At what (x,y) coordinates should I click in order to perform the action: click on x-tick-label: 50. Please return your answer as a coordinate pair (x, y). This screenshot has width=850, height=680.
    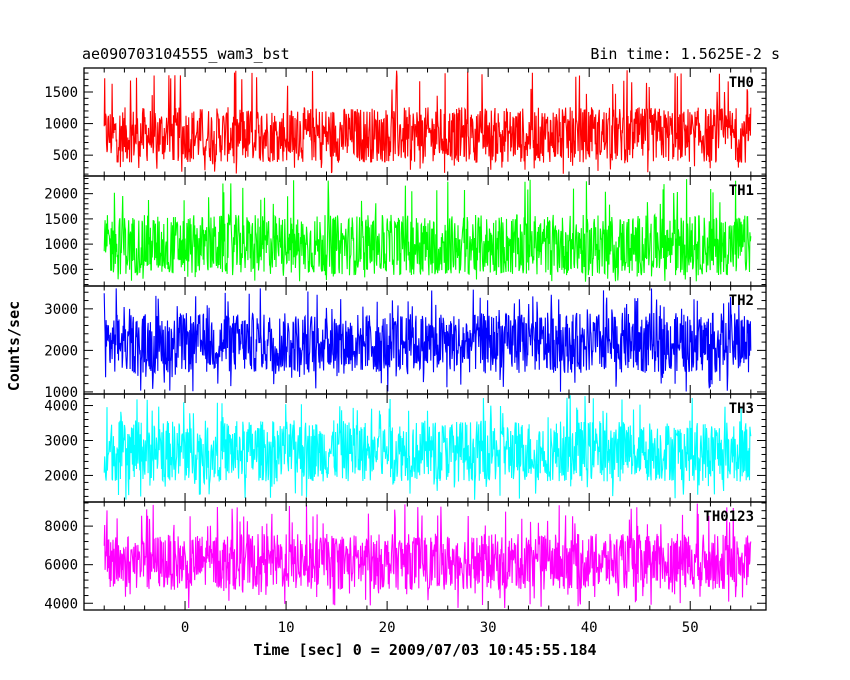
    Looking at the image, I should click on (690, 628).